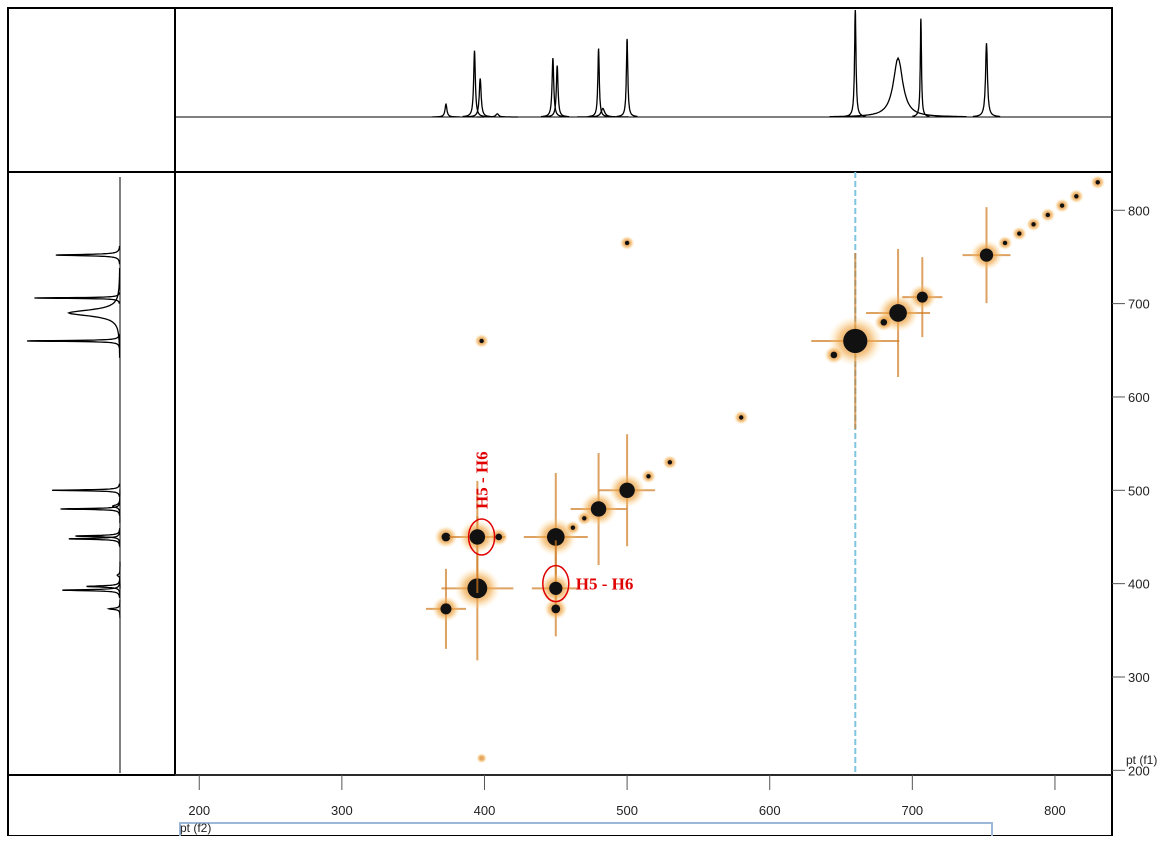 This screenshot has height=841, width=1175. Describe the element at coordinates (1139, 210) in the screenshot. I see `y-tick-label: 800` at that location.